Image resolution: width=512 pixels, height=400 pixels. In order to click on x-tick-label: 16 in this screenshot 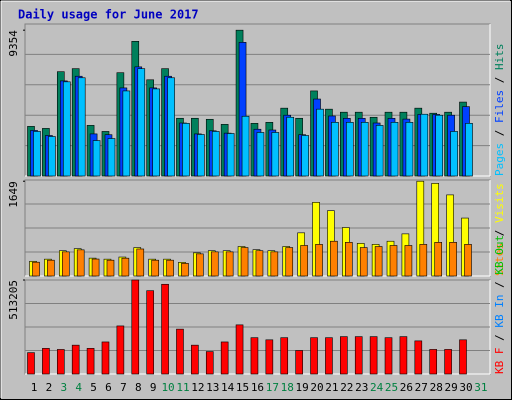, I will do `click(257, 387)`.